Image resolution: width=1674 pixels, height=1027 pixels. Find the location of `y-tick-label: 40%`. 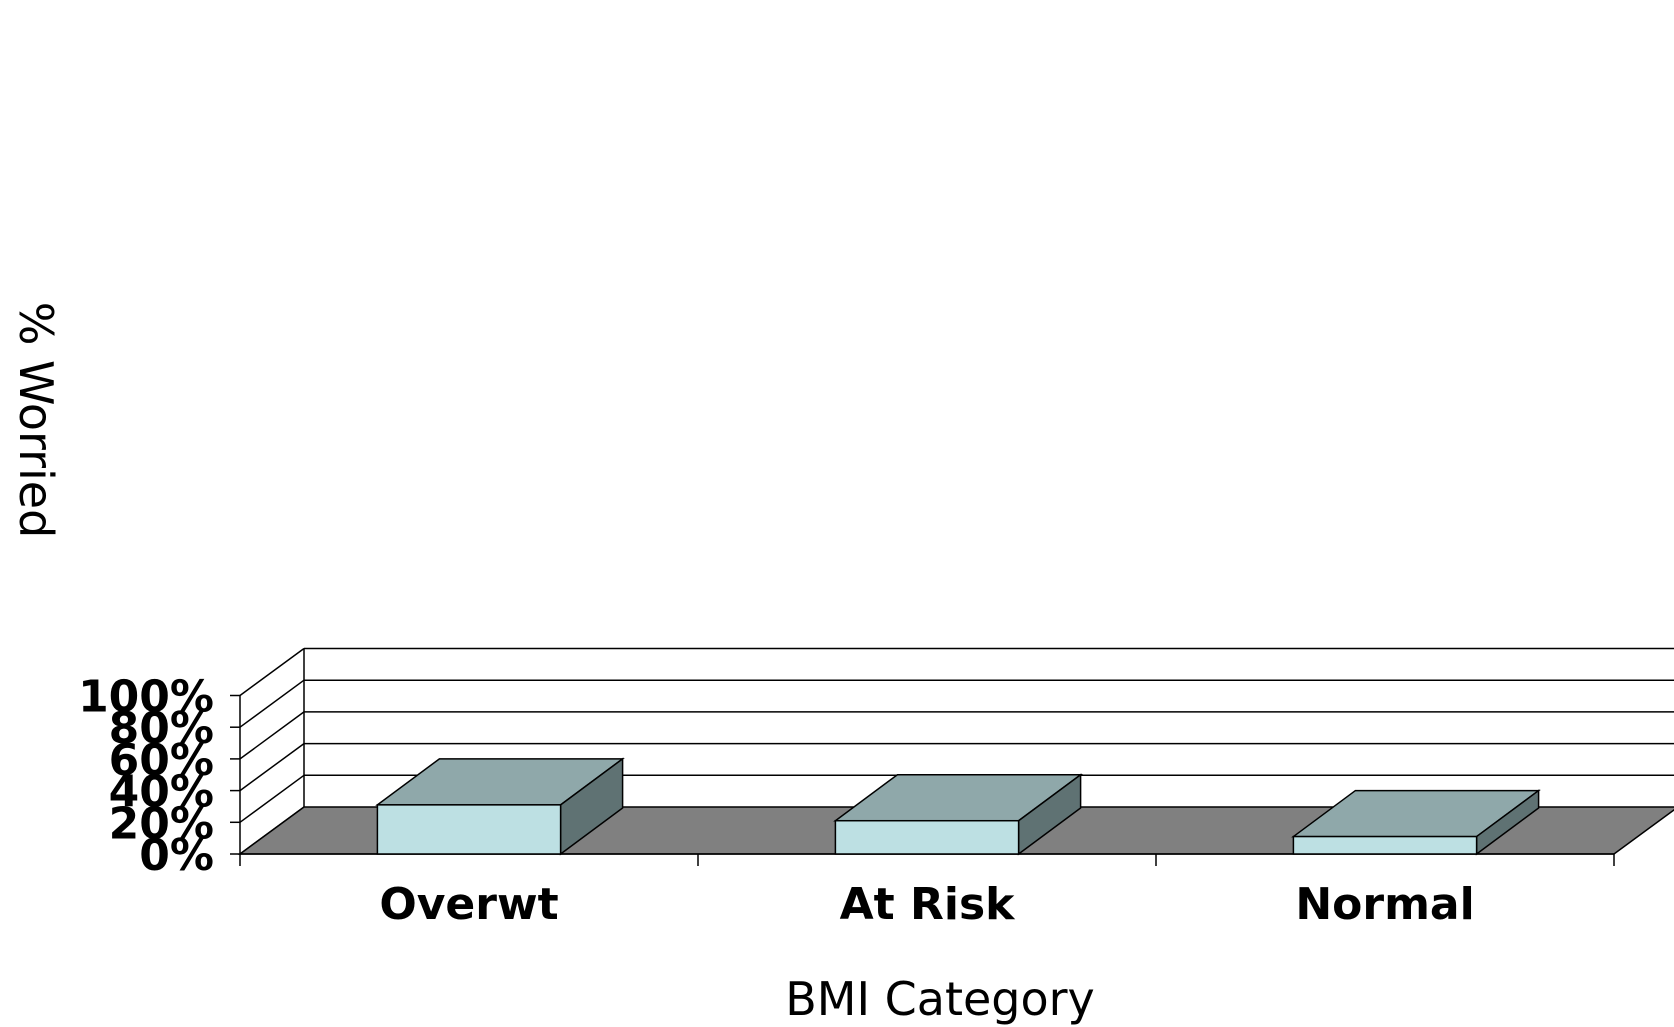

y-tick-label: 40% is located at coordinates (161, 792).